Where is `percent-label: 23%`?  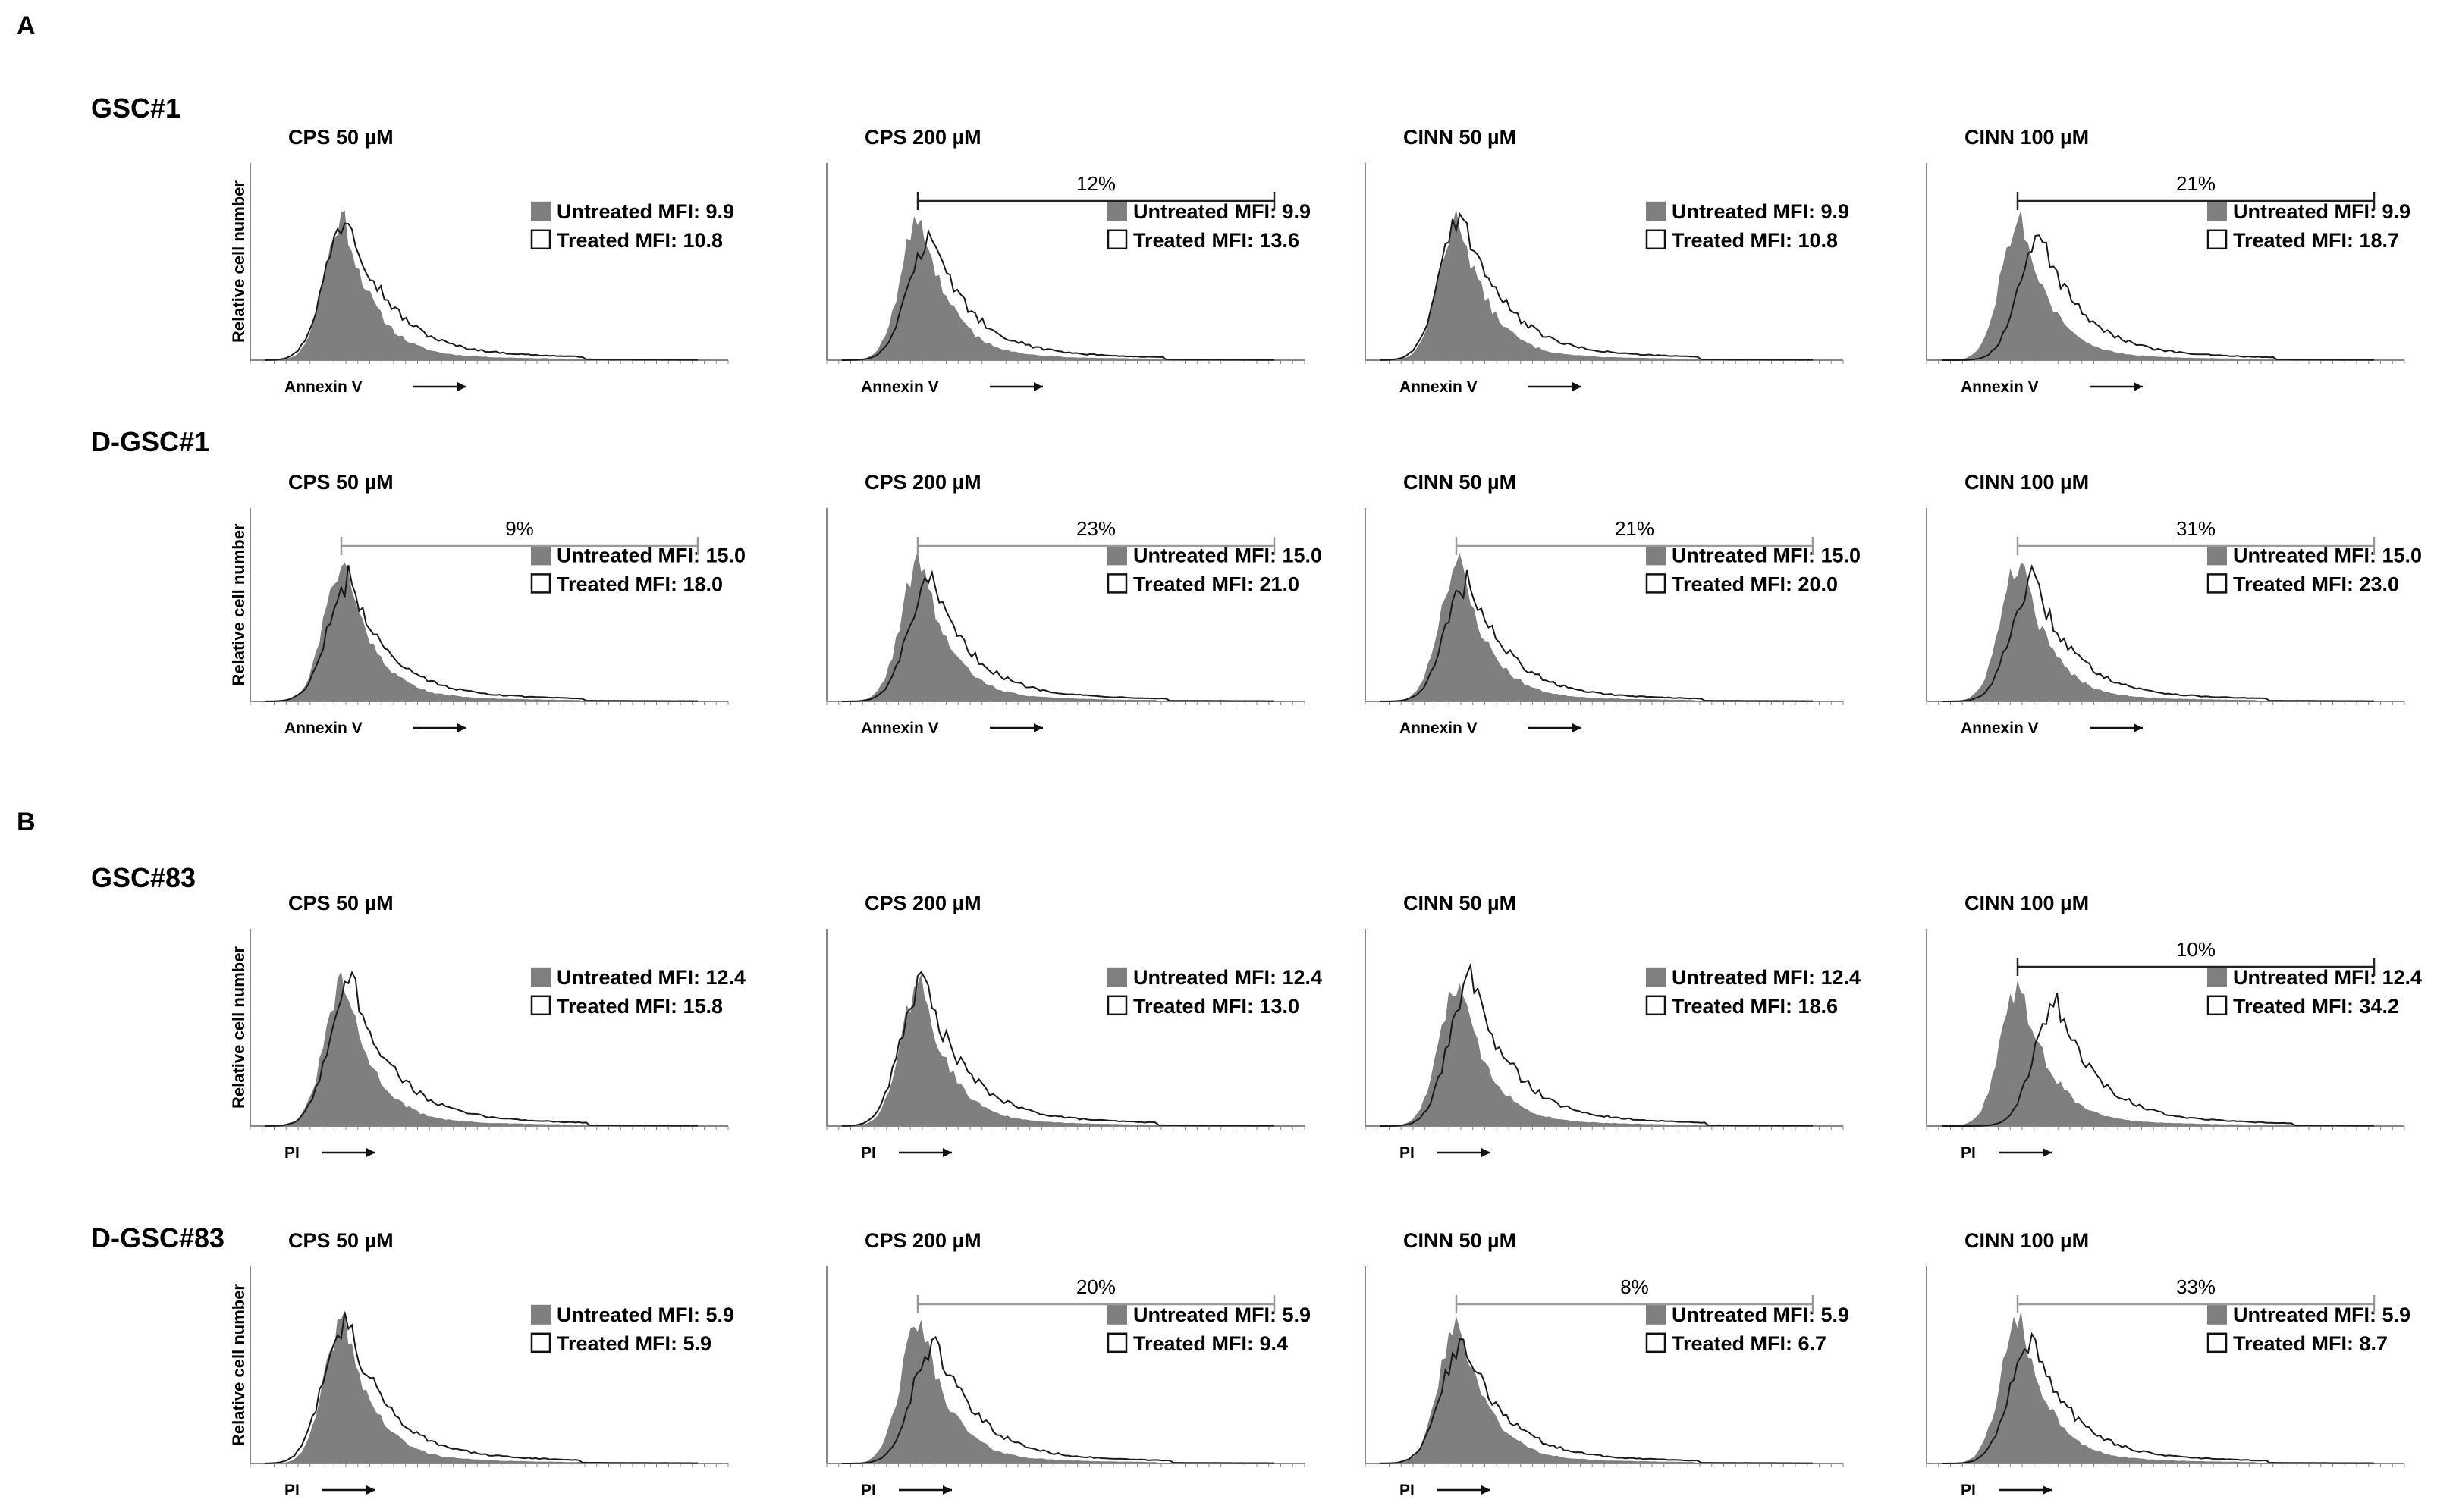
percent-label: 23% is located at coordinates (1096, 528).